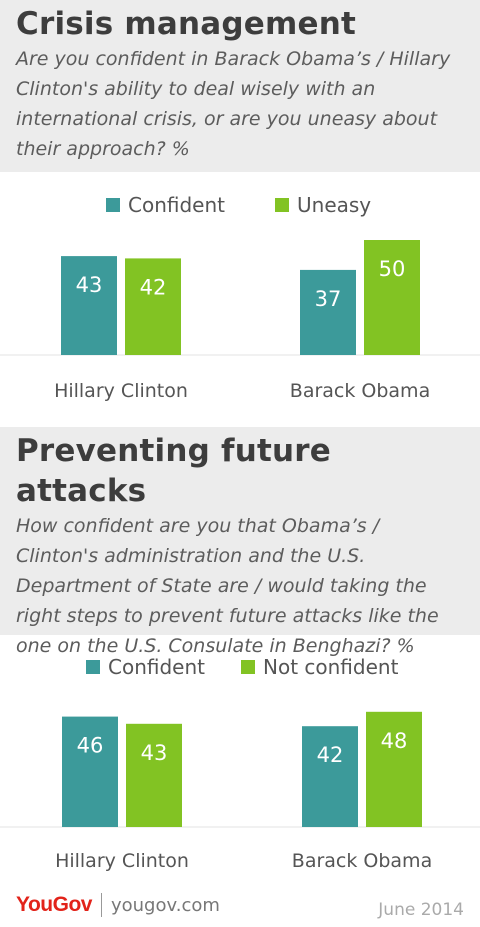  What do you see at coordinates (54, 904) in the screenshot?
I see `yougov-logo: YouGov` at bounding box center [54, 904].